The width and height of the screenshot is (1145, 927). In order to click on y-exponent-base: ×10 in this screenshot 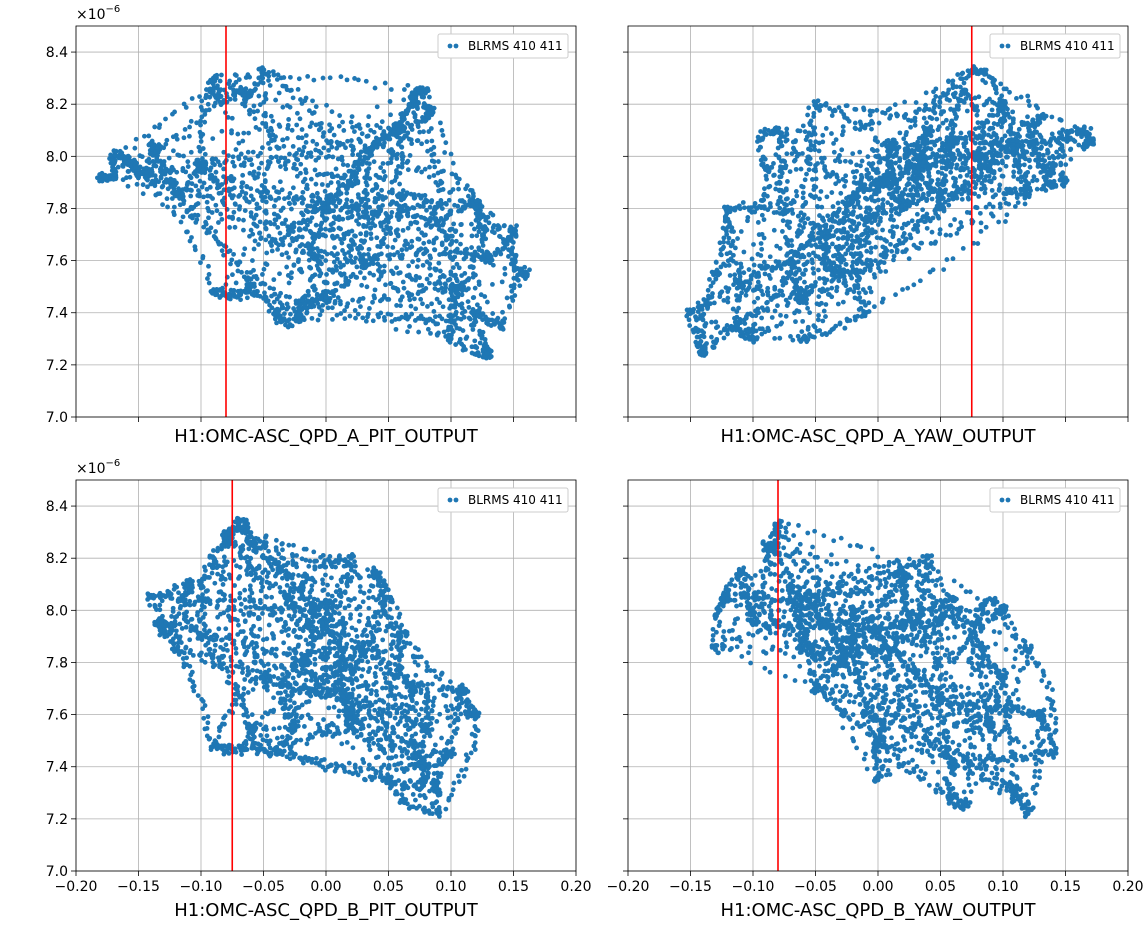, I will do `click(91, 15)`.